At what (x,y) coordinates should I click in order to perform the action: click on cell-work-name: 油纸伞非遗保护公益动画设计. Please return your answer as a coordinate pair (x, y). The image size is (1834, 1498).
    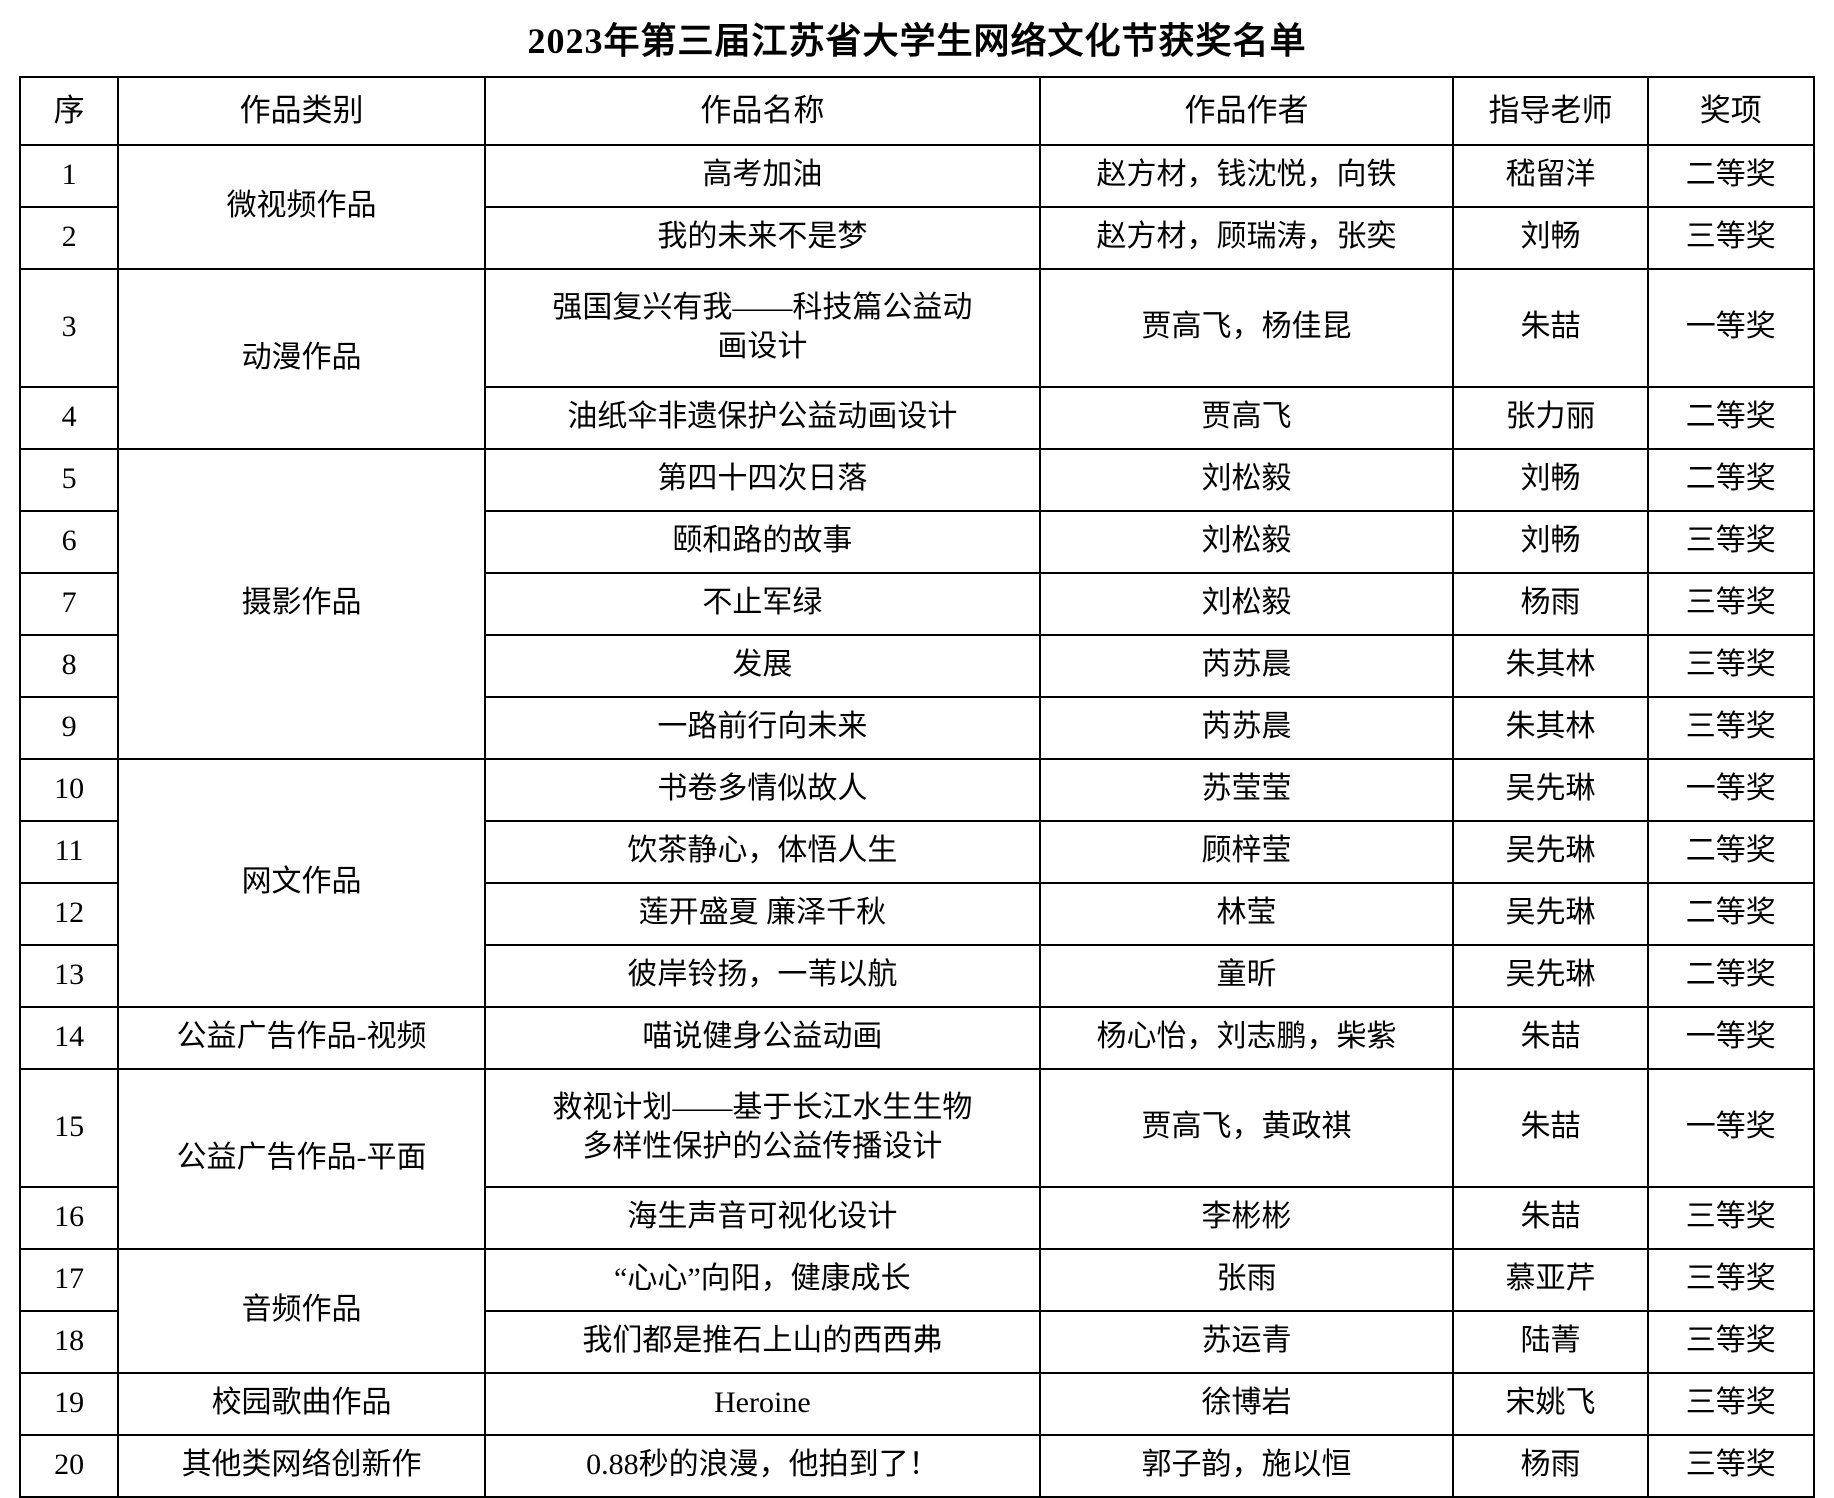
    Looking at the image, I should click on (762, 417).